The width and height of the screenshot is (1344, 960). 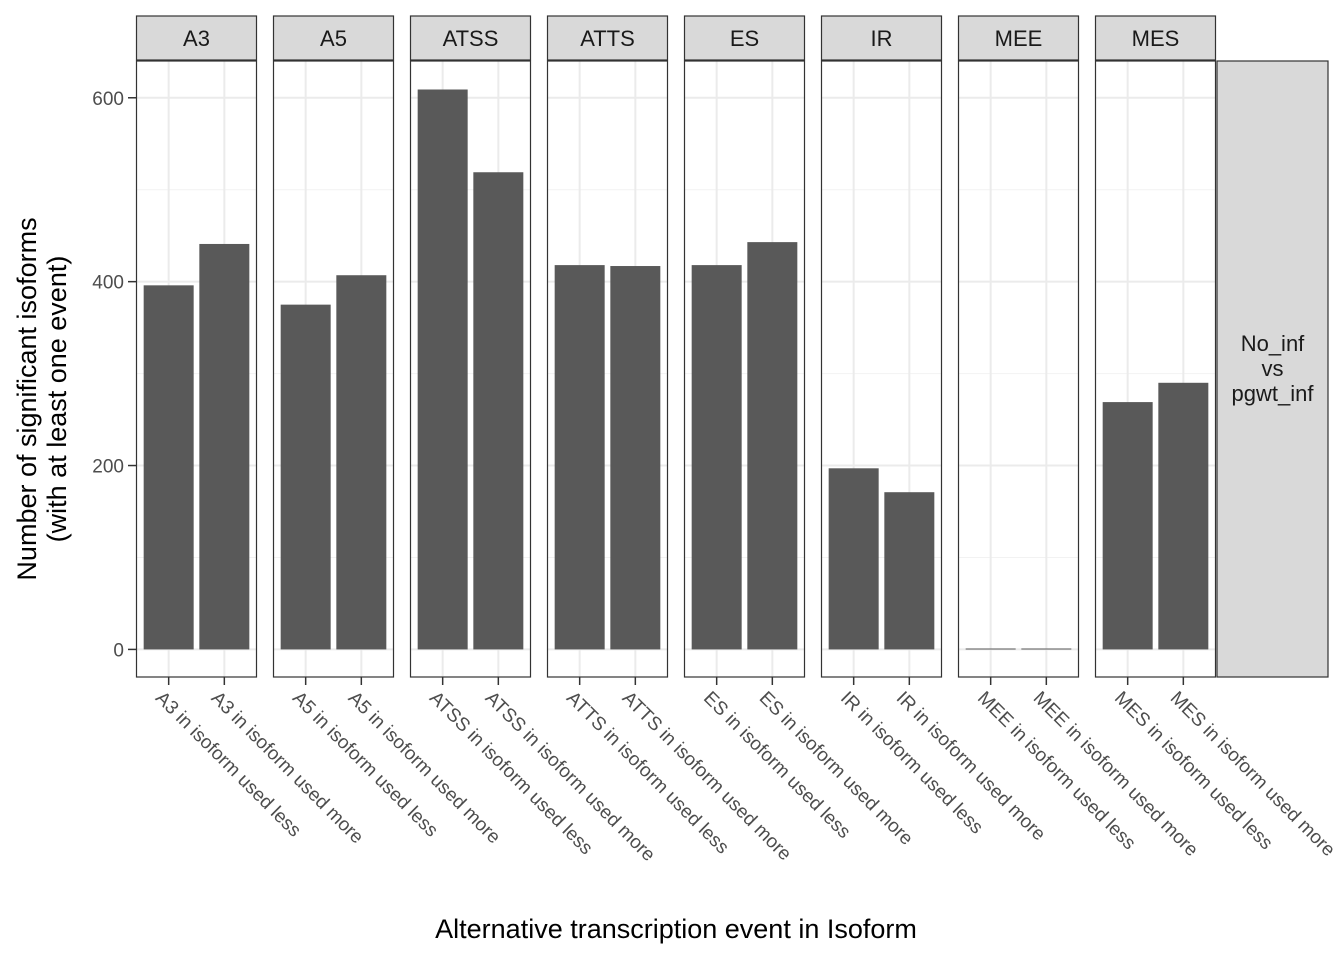 I want to click on facet-panel-atts: ATTS, so click(x=607, y=346).